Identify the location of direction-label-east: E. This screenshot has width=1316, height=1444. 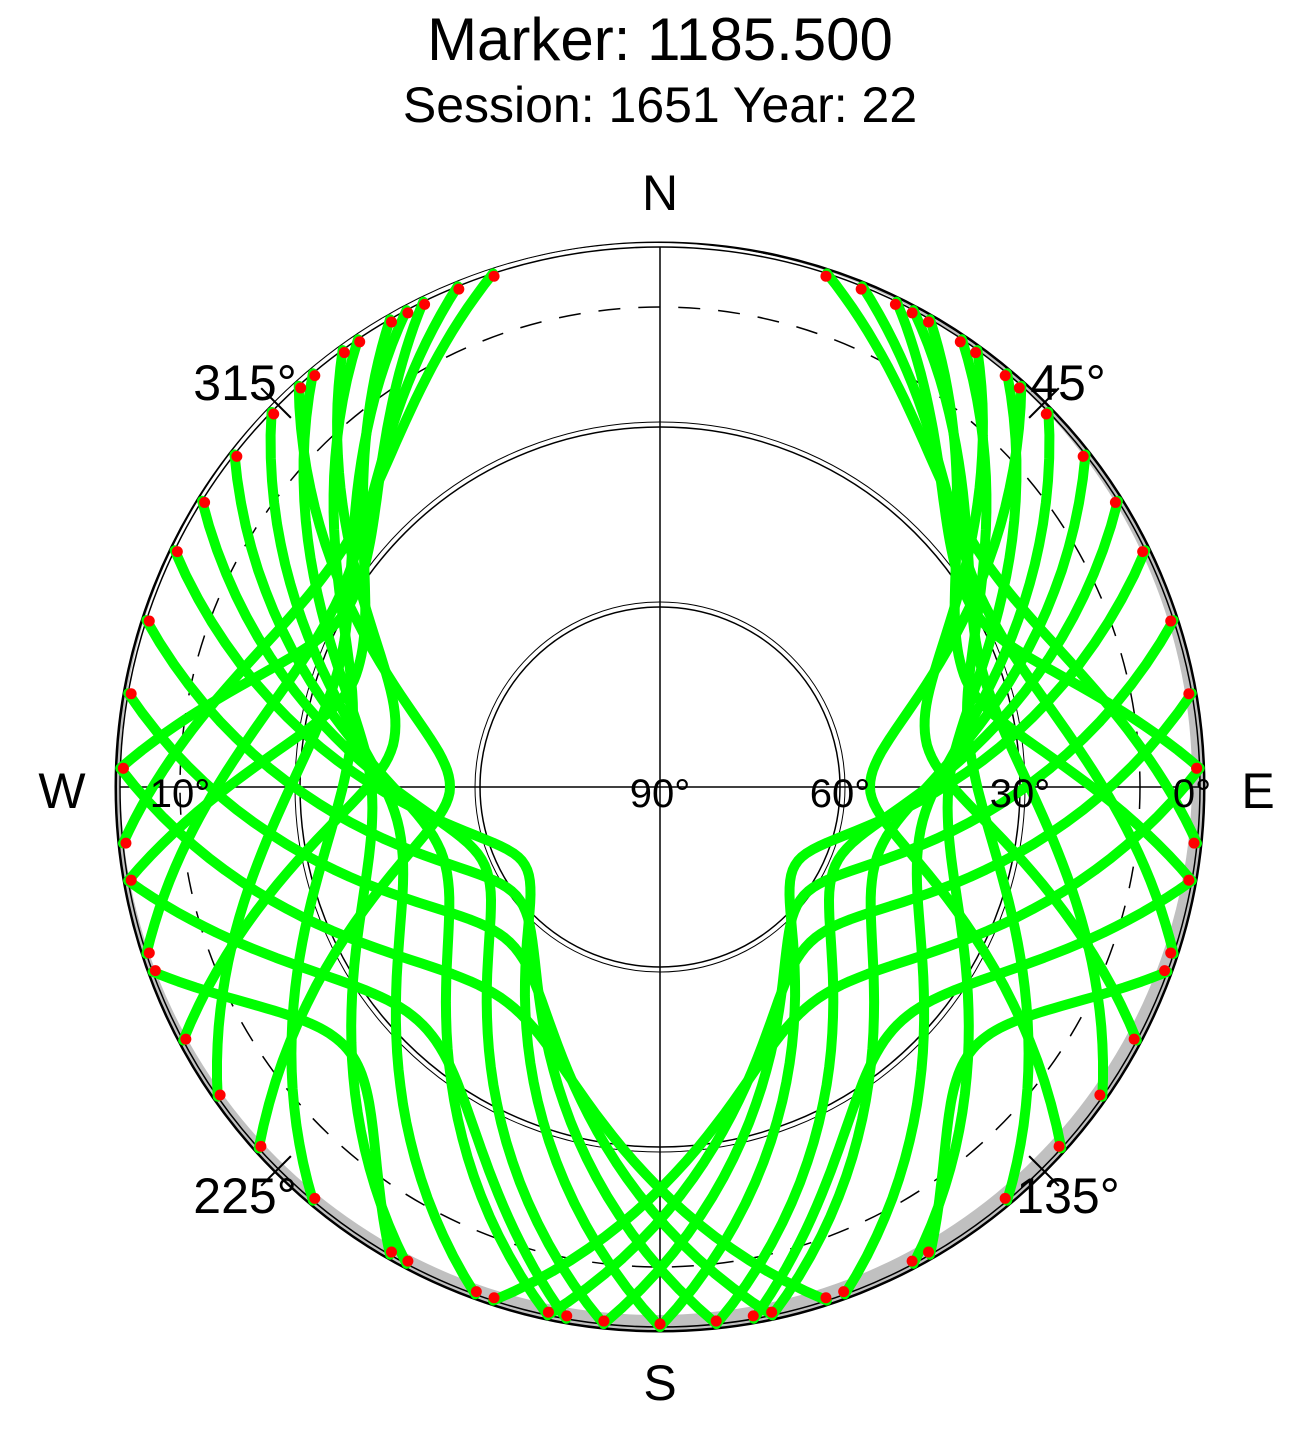
(1257, 791).